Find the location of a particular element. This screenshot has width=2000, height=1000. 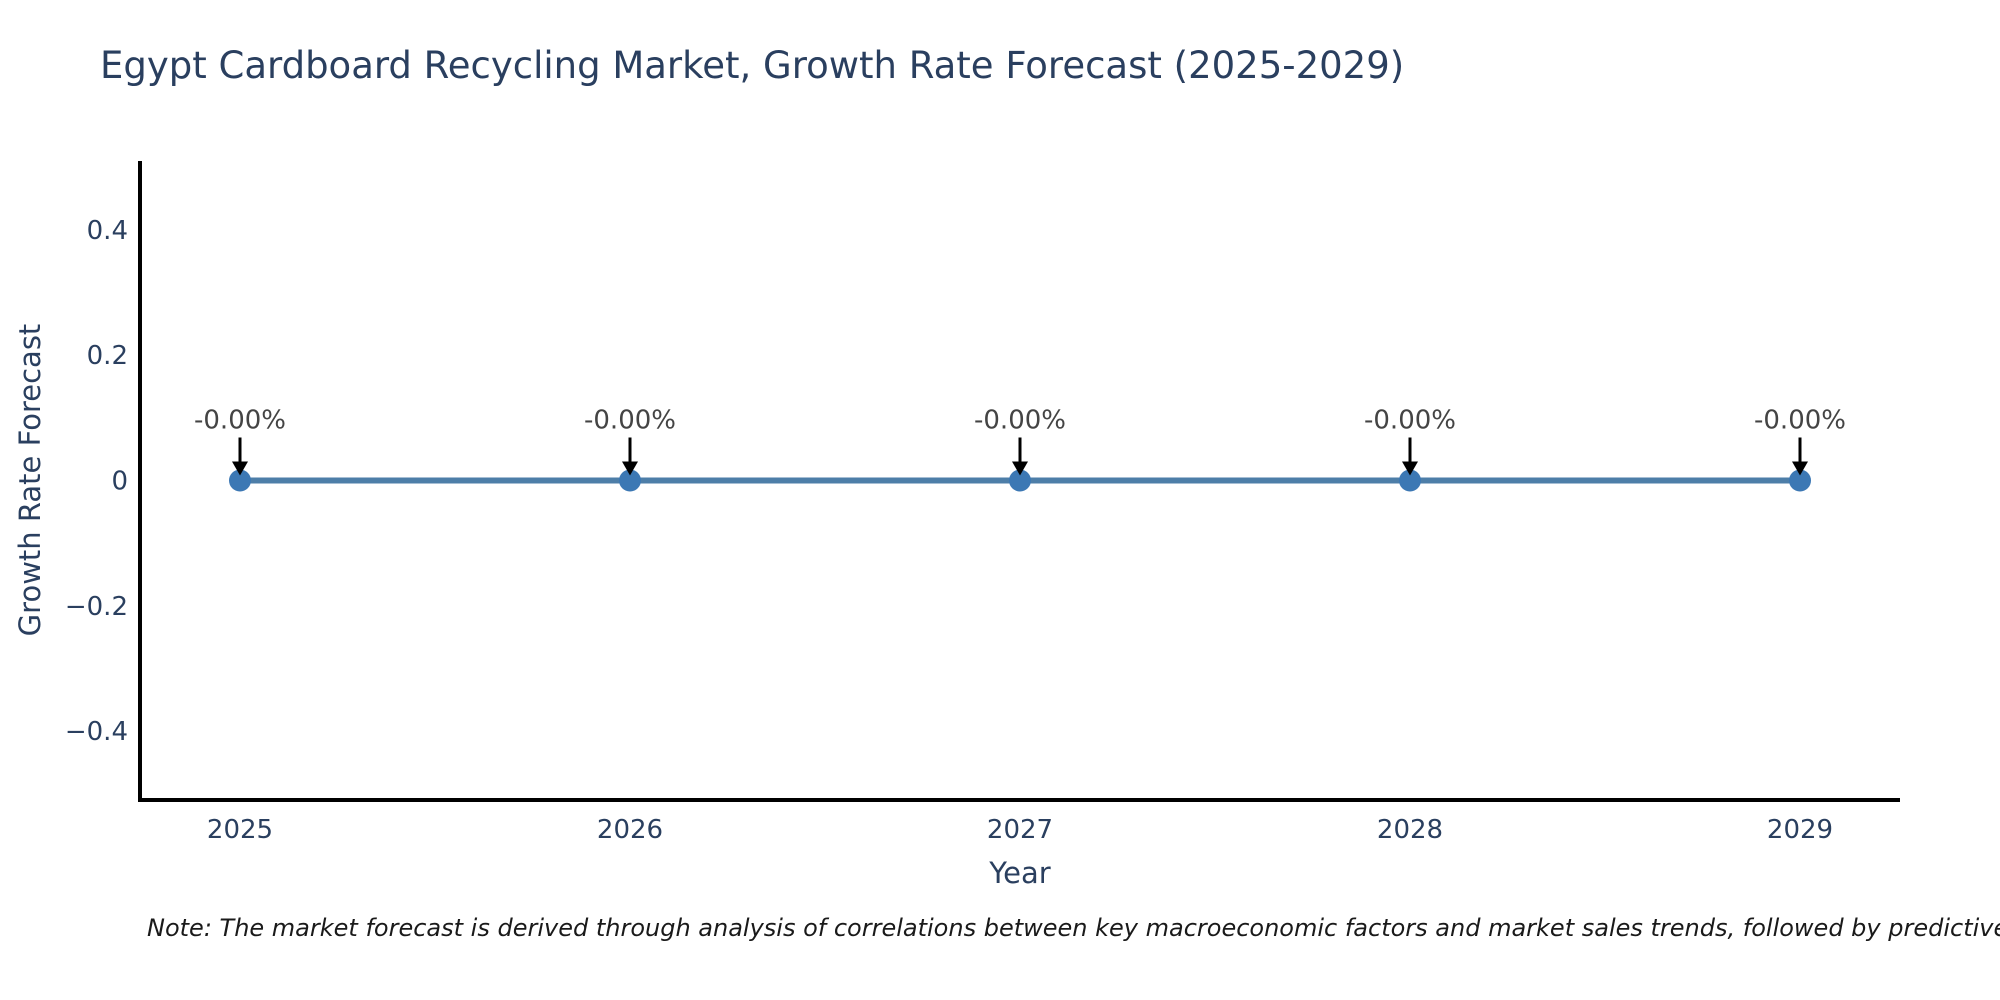

x-axis-title: Year is located at coordinates (1020, 873).